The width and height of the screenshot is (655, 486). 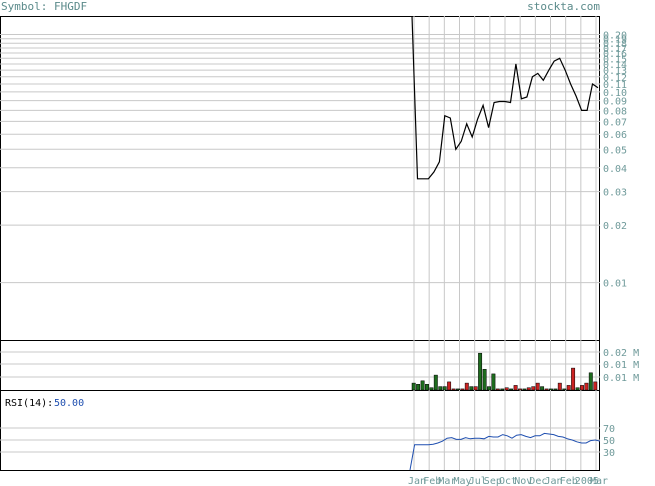 I want to click on price-tick-label: 0.18, so click(x=615, y=44).